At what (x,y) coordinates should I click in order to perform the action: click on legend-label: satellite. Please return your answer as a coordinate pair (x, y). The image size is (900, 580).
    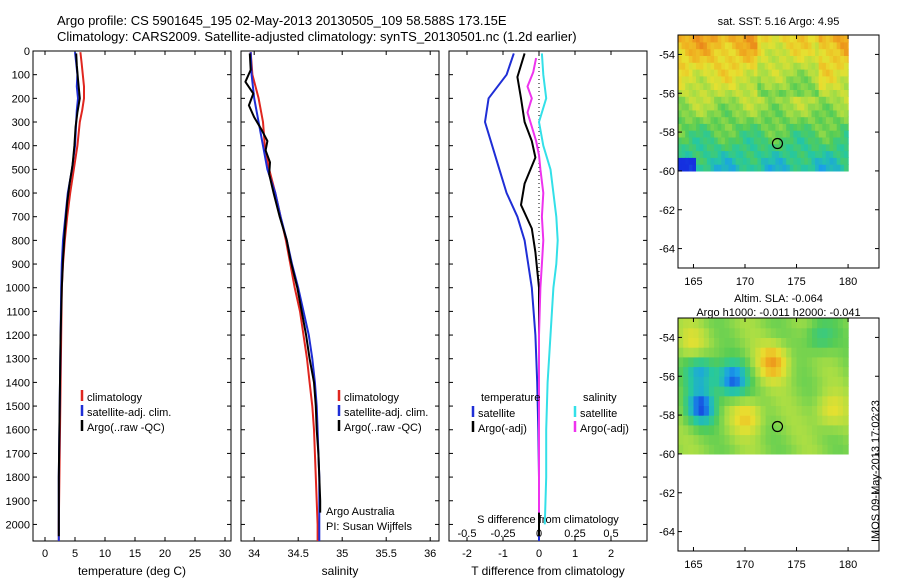
    Looking at the image, I should click on (598, 414).